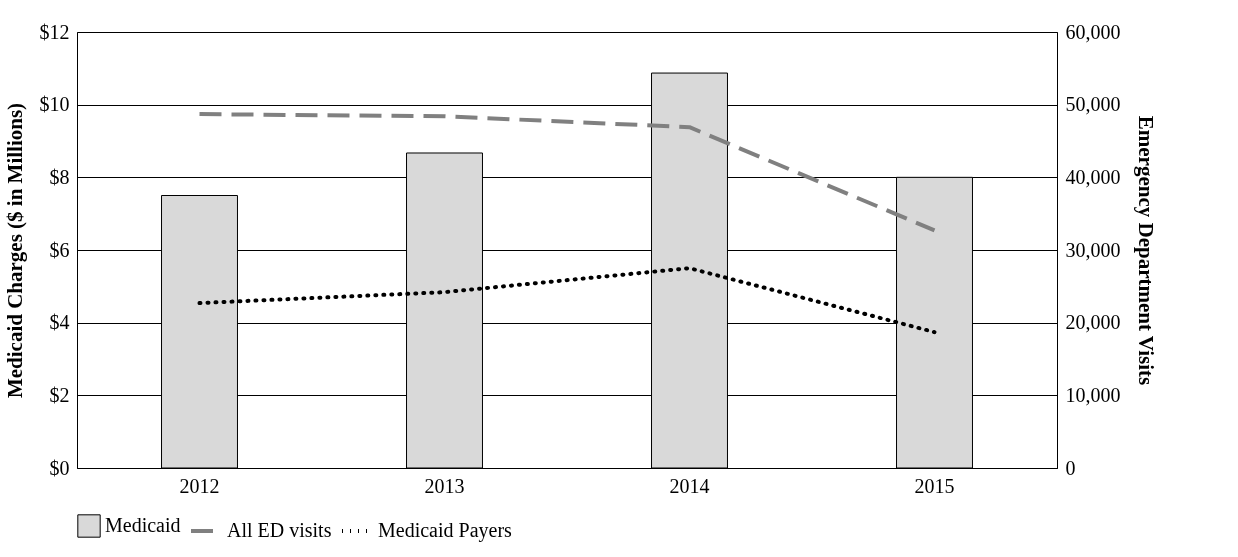 This screenshot has height=557, width=1238. Describe the element at coordinates (59, 249) in the screenshot. I see `y-tick-label: $6` at that location.